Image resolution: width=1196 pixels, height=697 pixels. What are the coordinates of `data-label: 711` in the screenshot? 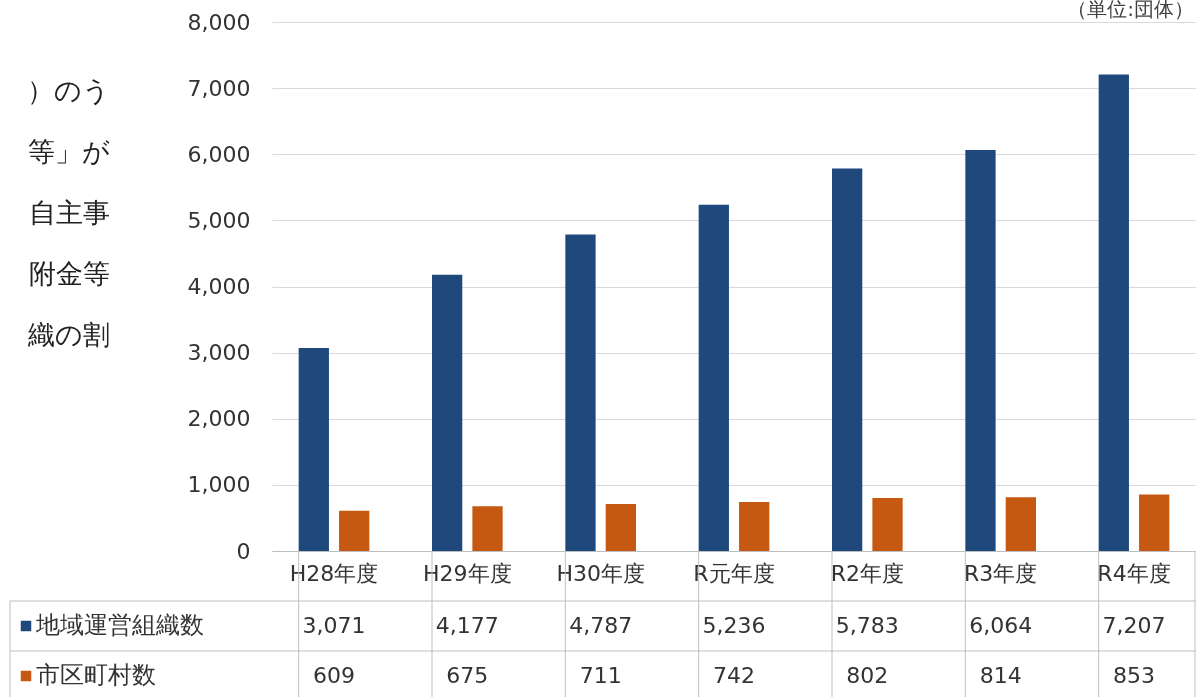 It's located at (600, 675).